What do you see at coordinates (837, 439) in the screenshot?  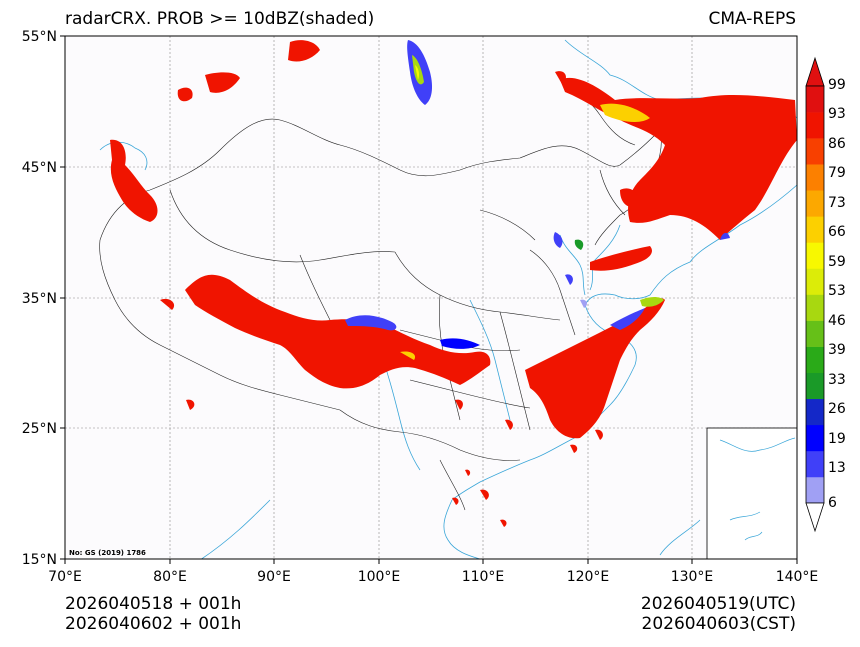 I see `colorbar-tick-label: 19` at bounding box center [837, 439].